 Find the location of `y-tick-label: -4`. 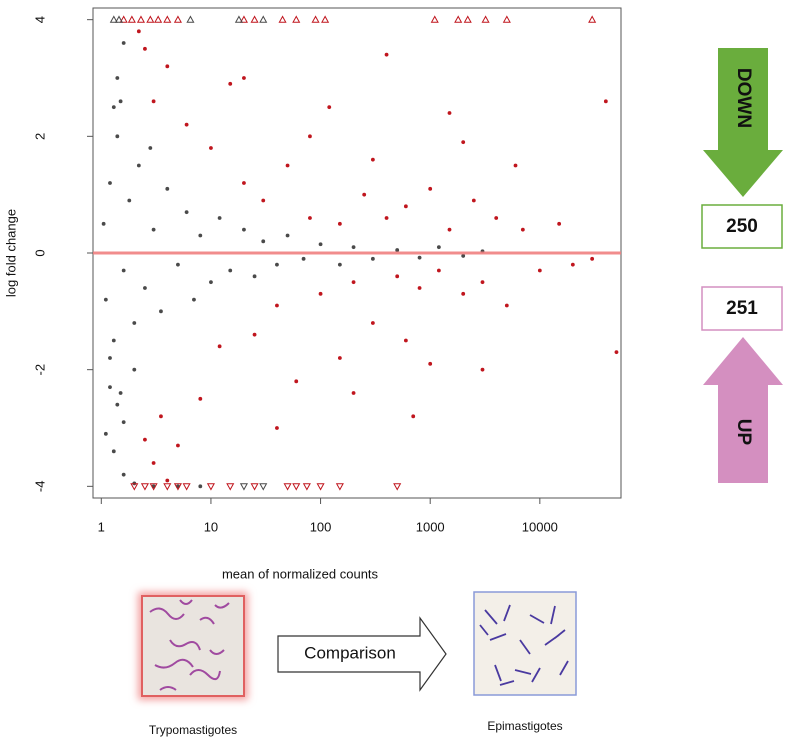

y-tick-label: -4 is located at coordinates (39, 487).